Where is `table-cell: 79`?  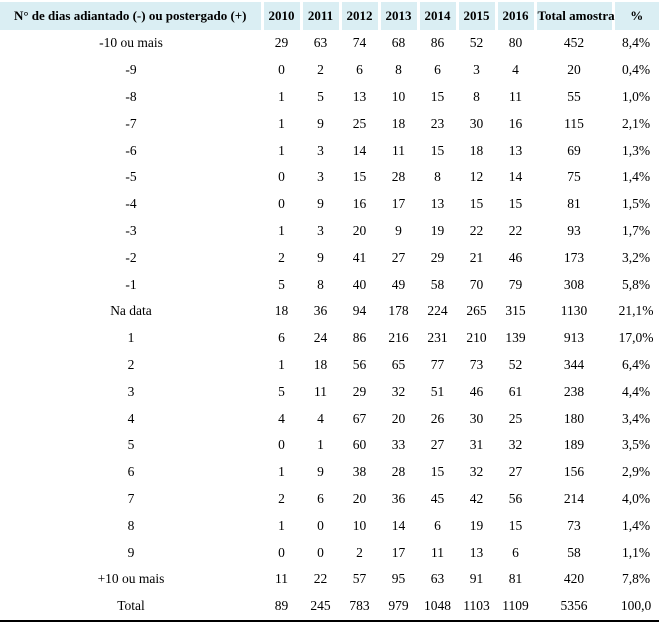 table-cell: 79 is located at coordinates (515, 284).